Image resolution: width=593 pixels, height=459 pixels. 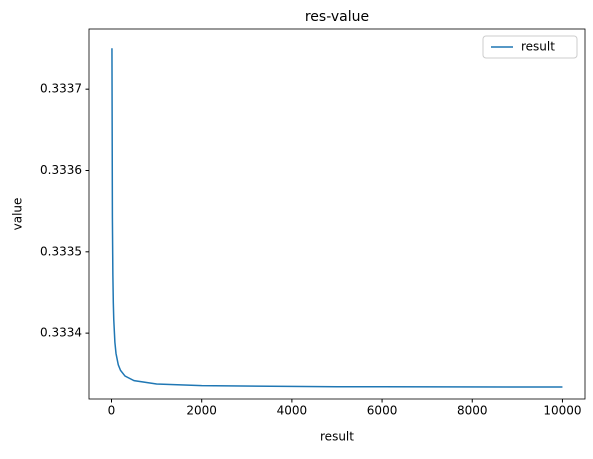 What do you see at coordinates (337, 17) in the screenshot?
I see `chart-title: res-value` at bounding box center [337, 17].